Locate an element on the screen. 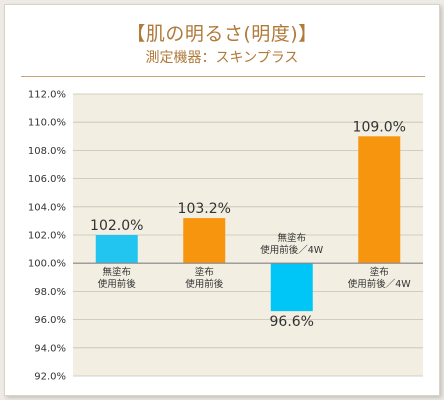  y-tick-label: 106.0% is located at coordinates (47, 179).